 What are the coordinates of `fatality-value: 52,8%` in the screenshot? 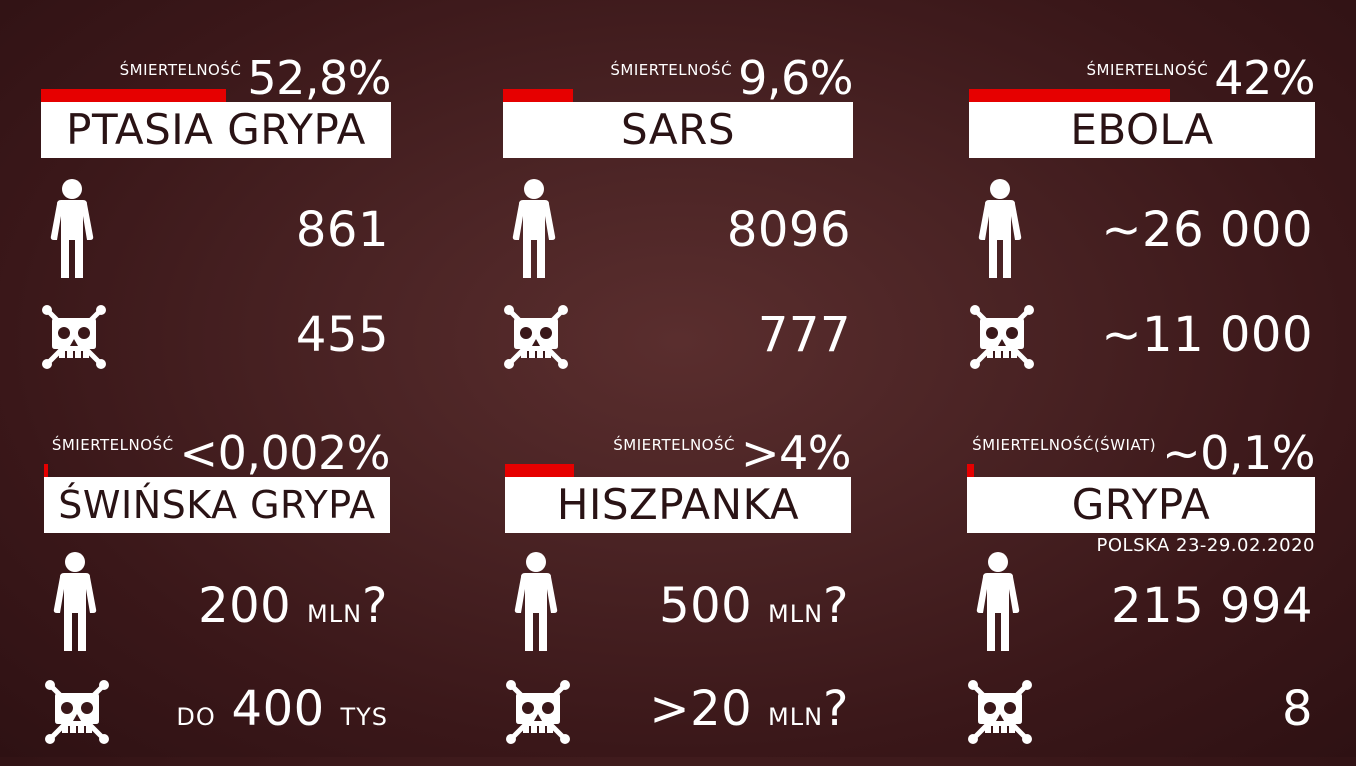 It's located at (319, 78).